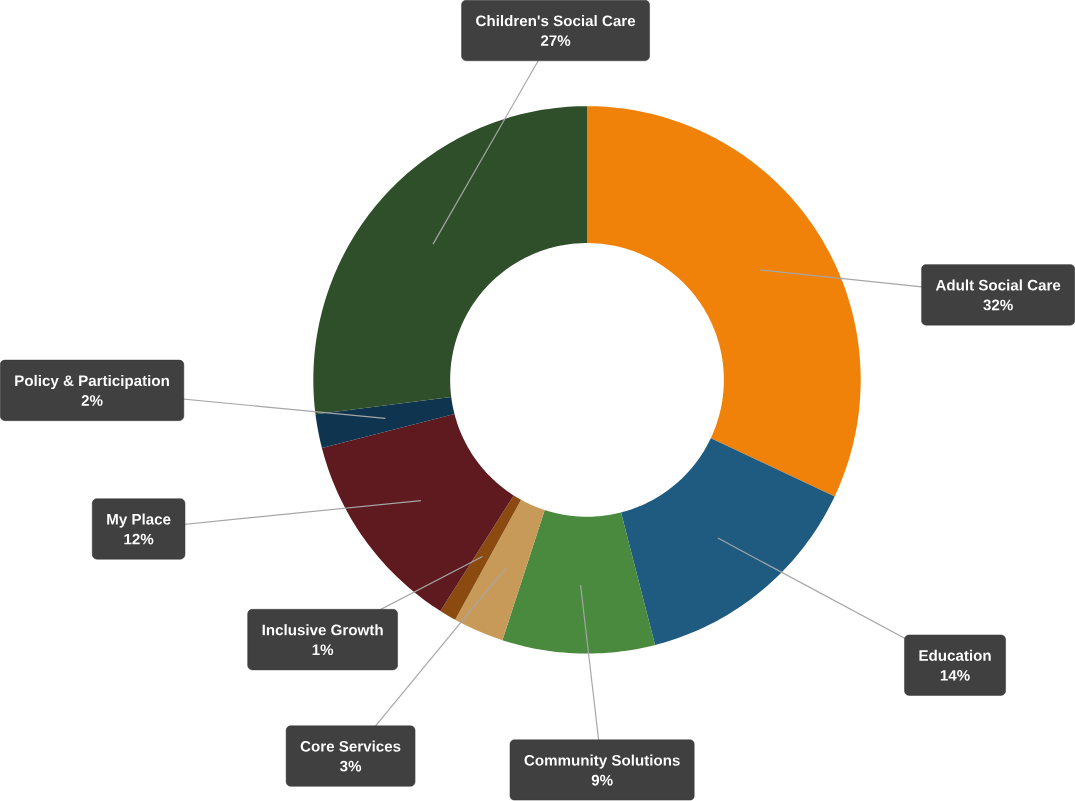 Image resolution: width=1075 pixels, height=801 pixels. What do you see at coordinates (322, 630) in the screenshot?
I see `slice-label: Inclusive Growth` at bounding box center [322, 630].